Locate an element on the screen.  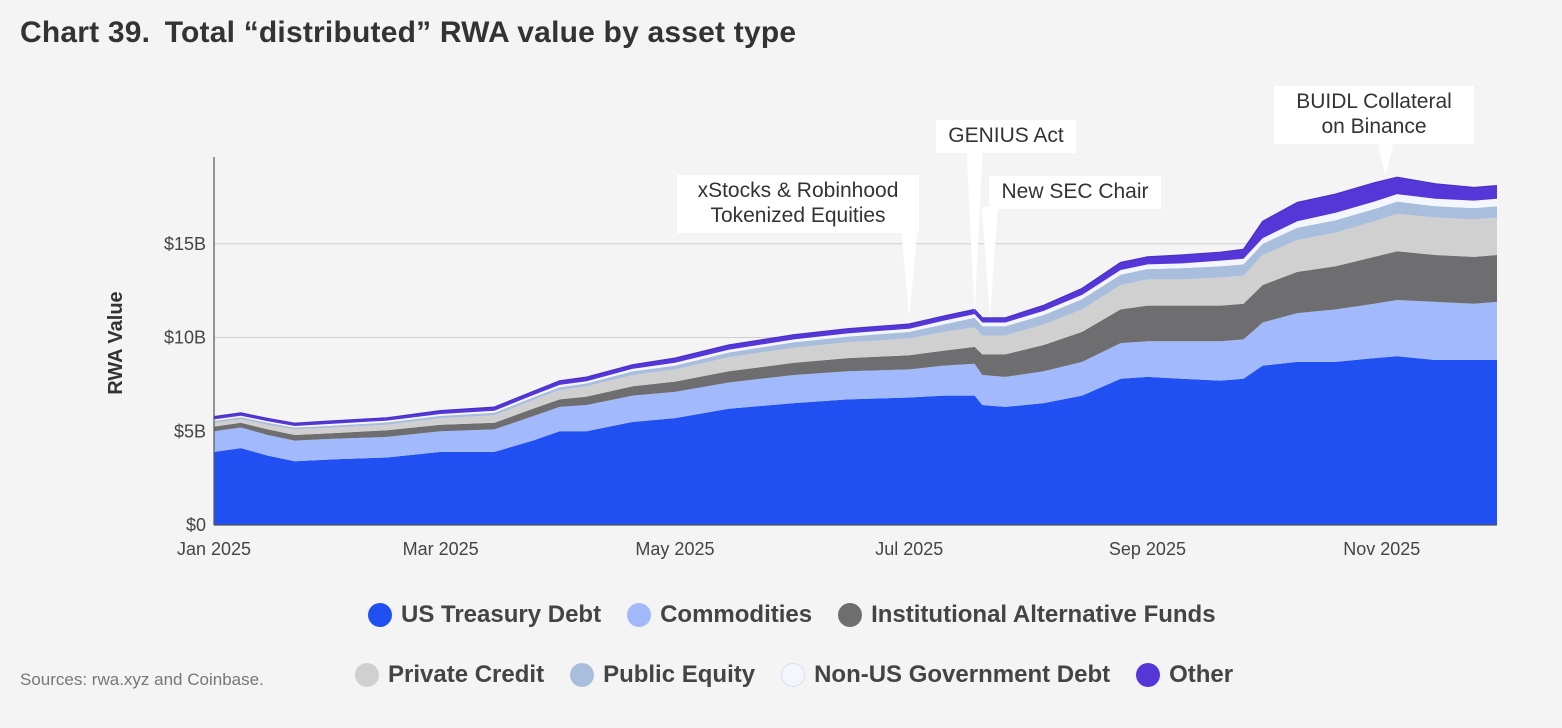
legend-us-treasury-debt: US Treasury Debt is located at coordinates (484, 615).